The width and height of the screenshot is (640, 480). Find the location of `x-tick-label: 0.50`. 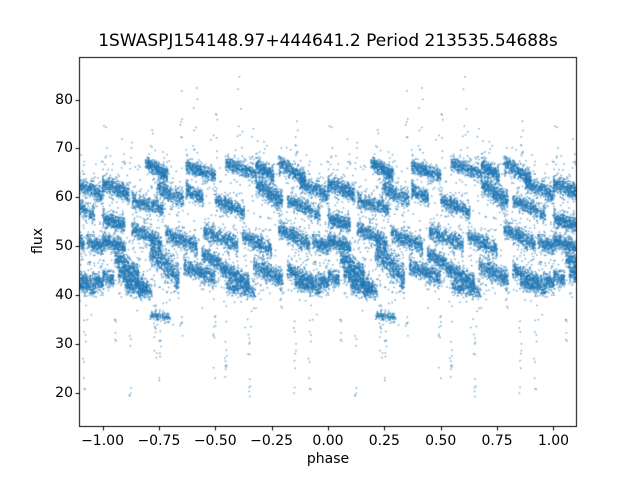

x-tick-label: 0.50 is located at coordinates (441, 441).